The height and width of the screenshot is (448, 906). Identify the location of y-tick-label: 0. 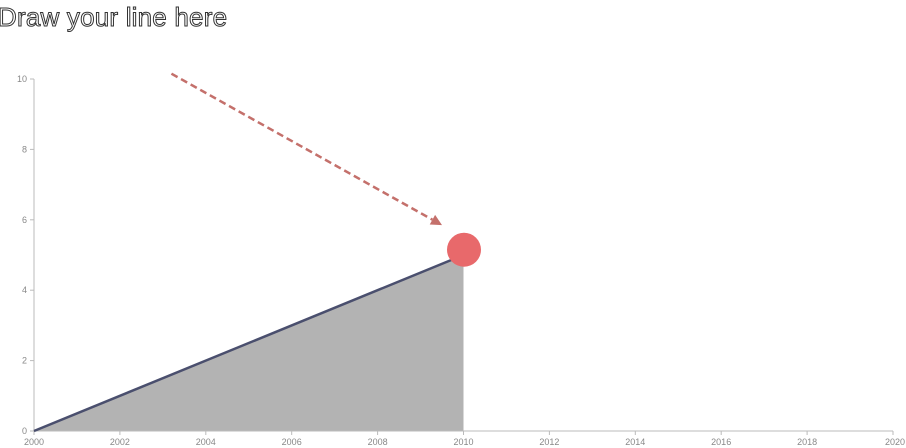
(24, 431).